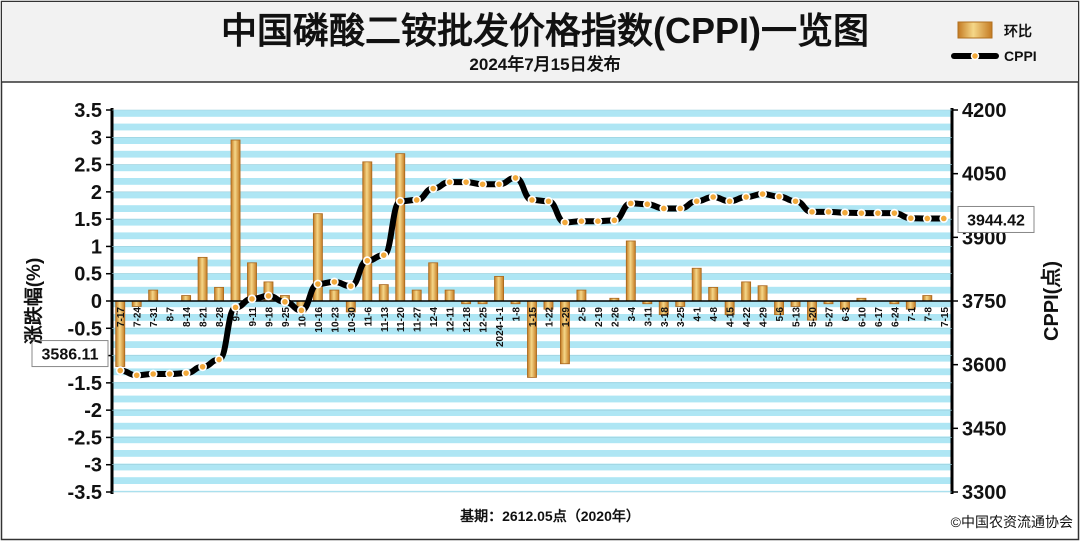 This screenshot has height=546, width=1080. Describe the element at coordinates (352, 320) in the screenshot. I see `x-tick-label: 10-30` at that location.